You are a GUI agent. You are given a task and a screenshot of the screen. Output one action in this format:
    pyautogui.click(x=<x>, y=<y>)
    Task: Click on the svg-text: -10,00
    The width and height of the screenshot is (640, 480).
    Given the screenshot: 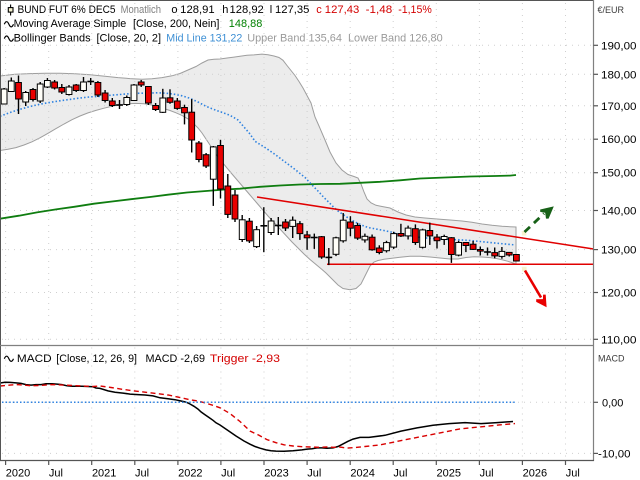 What is the action you would take?
    pyautogui.click(x=614, y=454)
    